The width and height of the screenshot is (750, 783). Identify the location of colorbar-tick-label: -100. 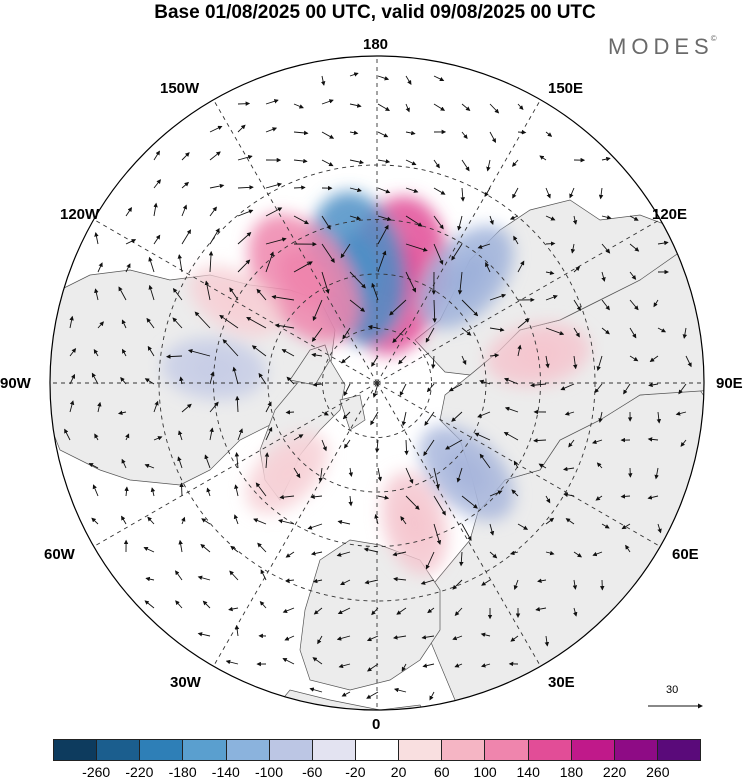
(269, 772).